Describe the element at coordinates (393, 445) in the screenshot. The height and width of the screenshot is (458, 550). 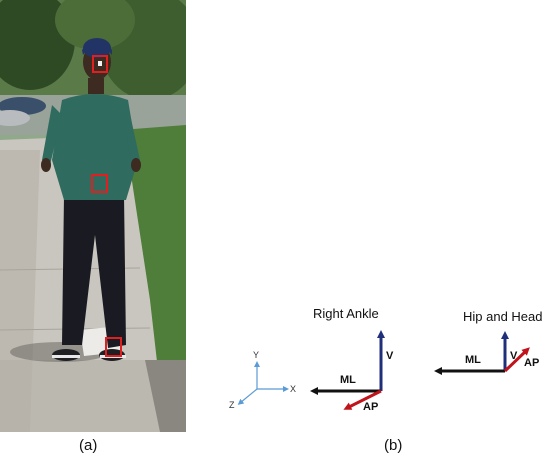
I see `caption-panel-b: (b)` at that location.